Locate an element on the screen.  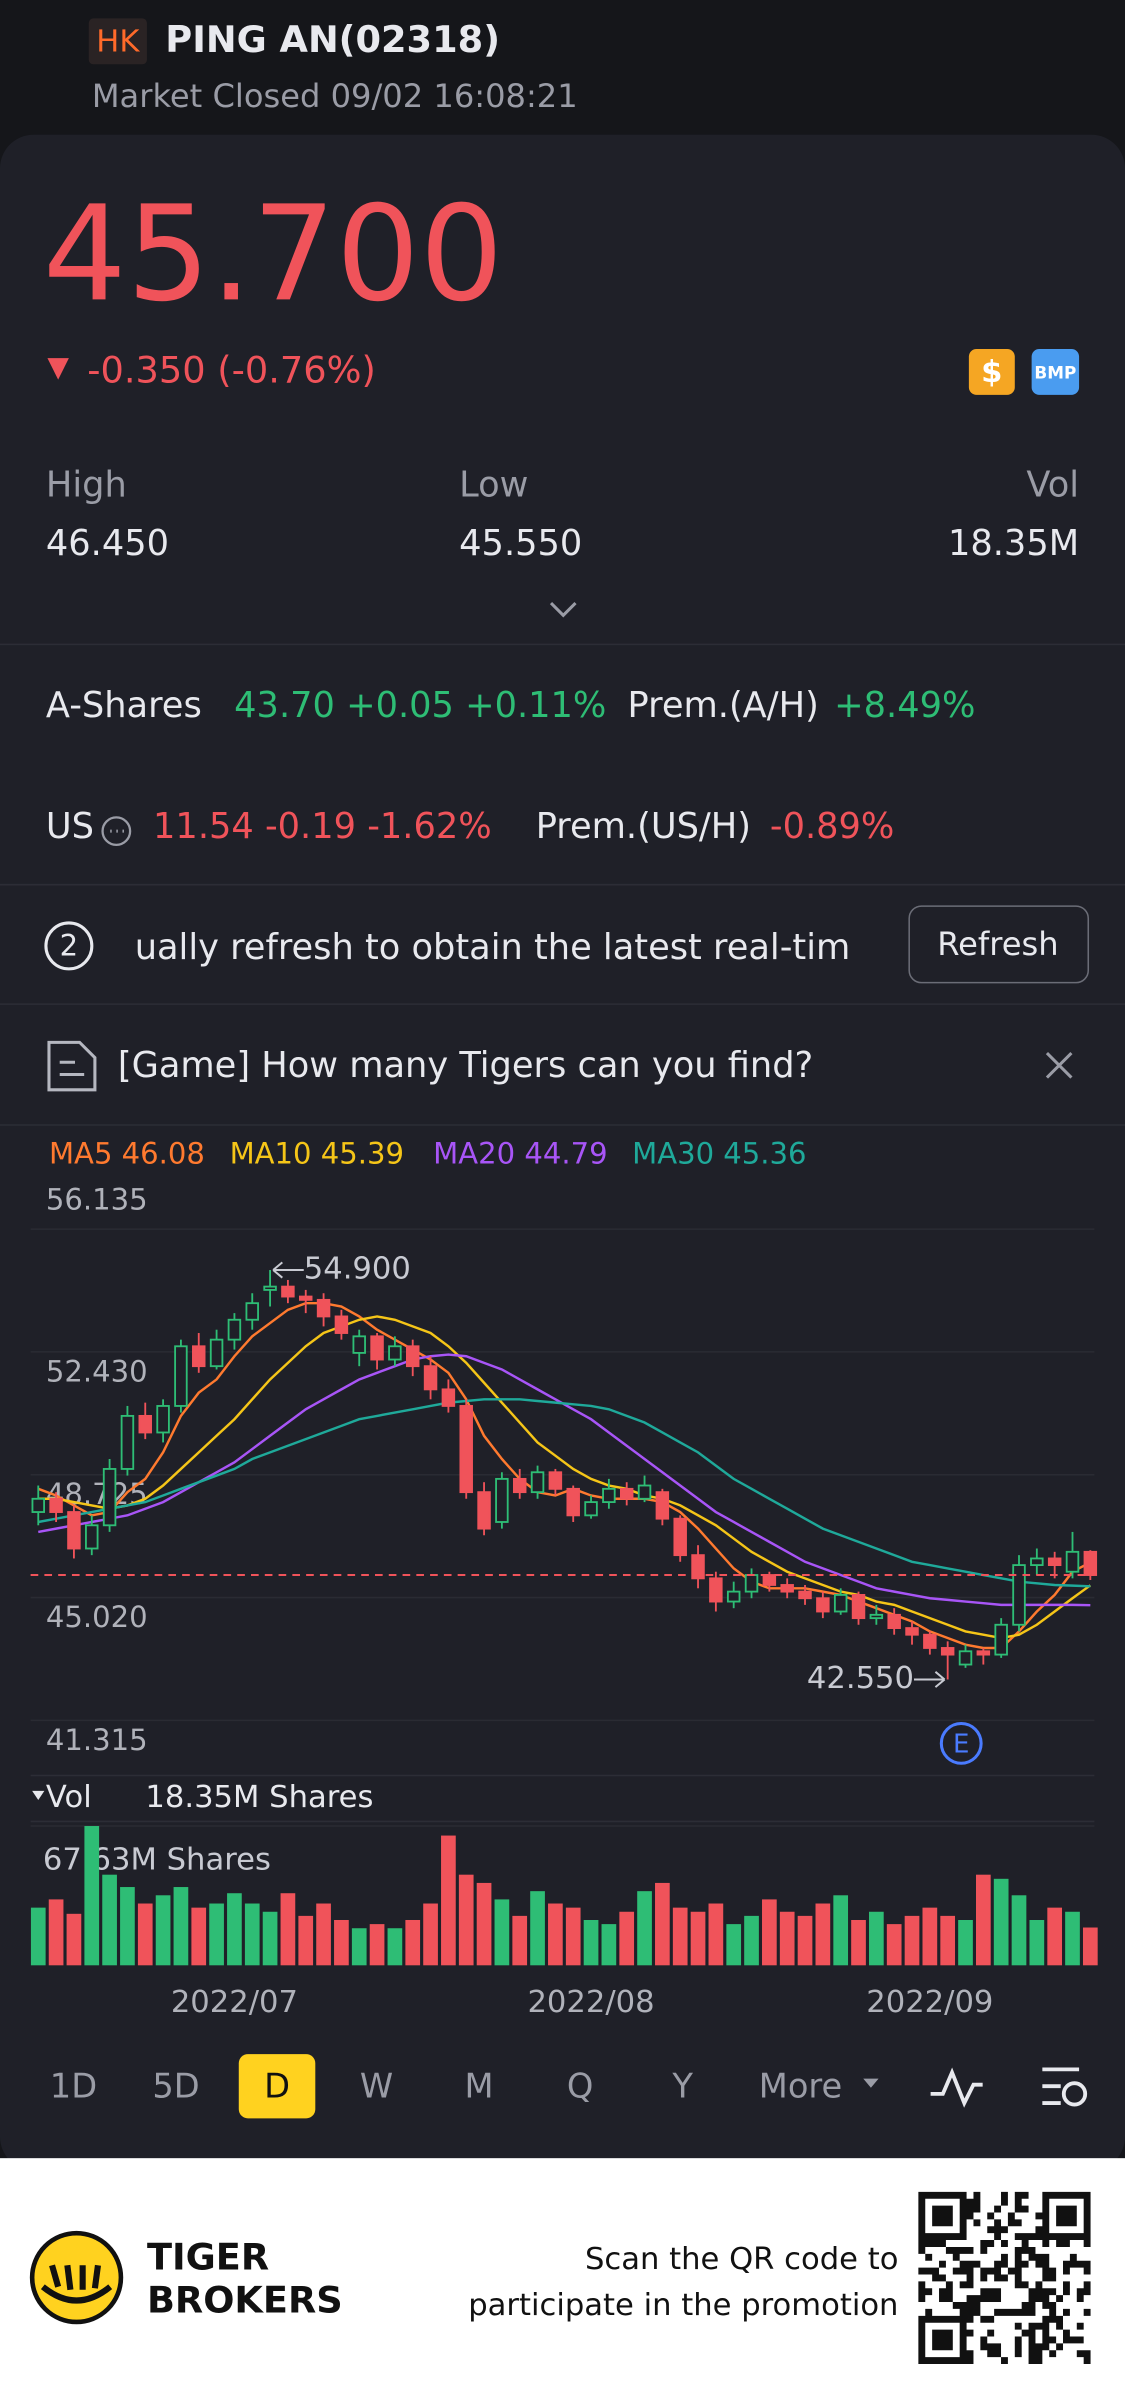
prem-value: +8.49% is located at coordinates (904, 705).